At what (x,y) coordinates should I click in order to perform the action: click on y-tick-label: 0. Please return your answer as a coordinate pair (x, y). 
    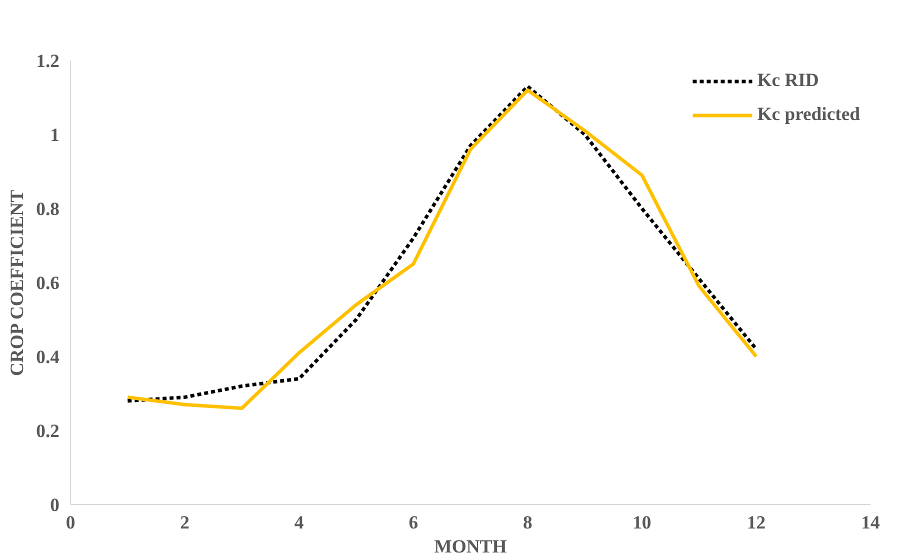
    Looking at the image, I should click on (55, 505).